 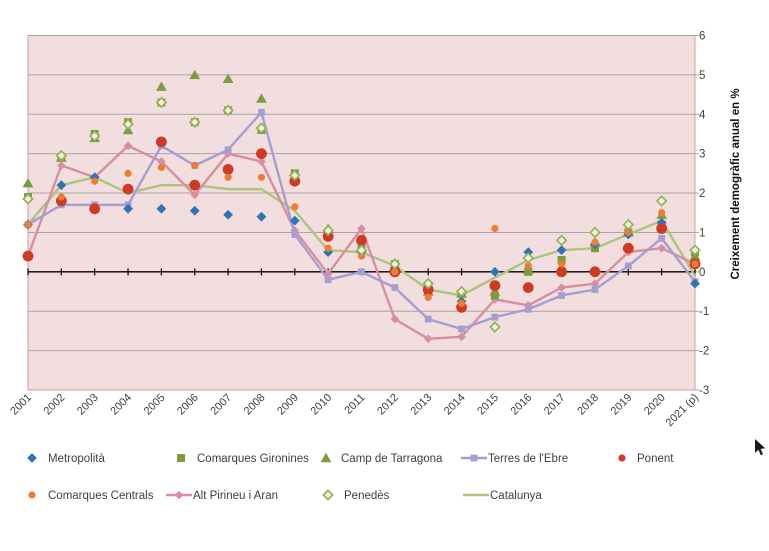 What do you see at coordinates (502, 496) in the screenshot?
I see `legend-item-catalunya: Catalunya` at bounding box center [502, 496].